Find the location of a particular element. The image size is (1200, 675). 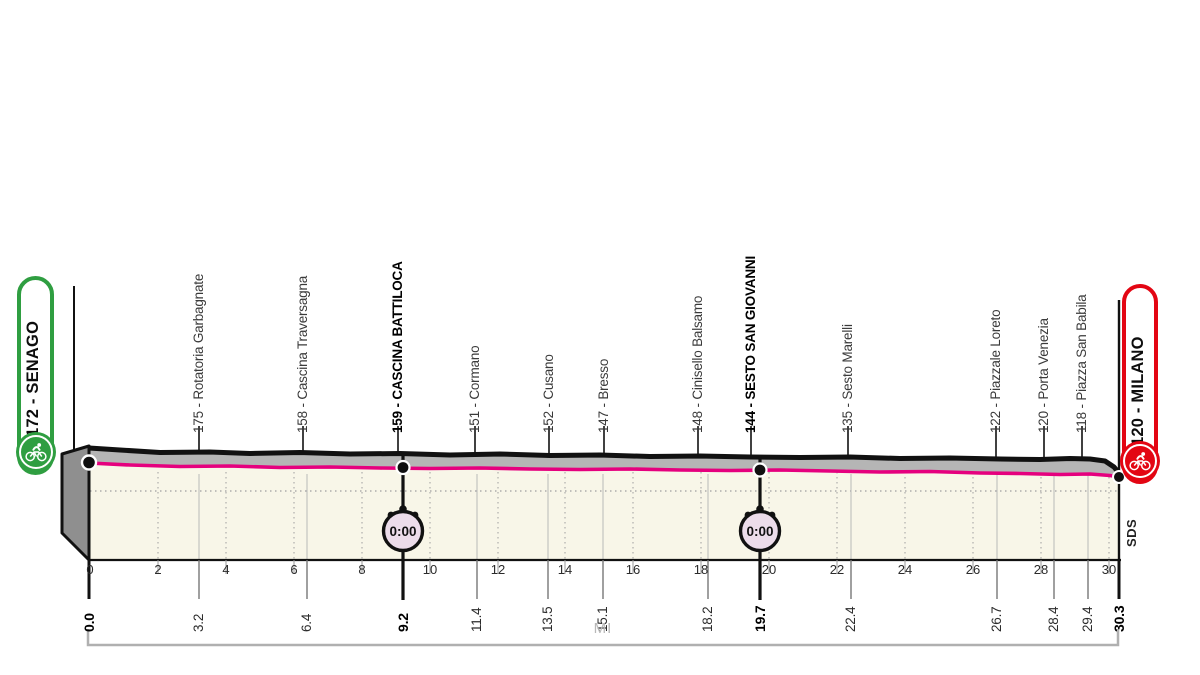

distance-bracket is located at coordinates (603, 638).